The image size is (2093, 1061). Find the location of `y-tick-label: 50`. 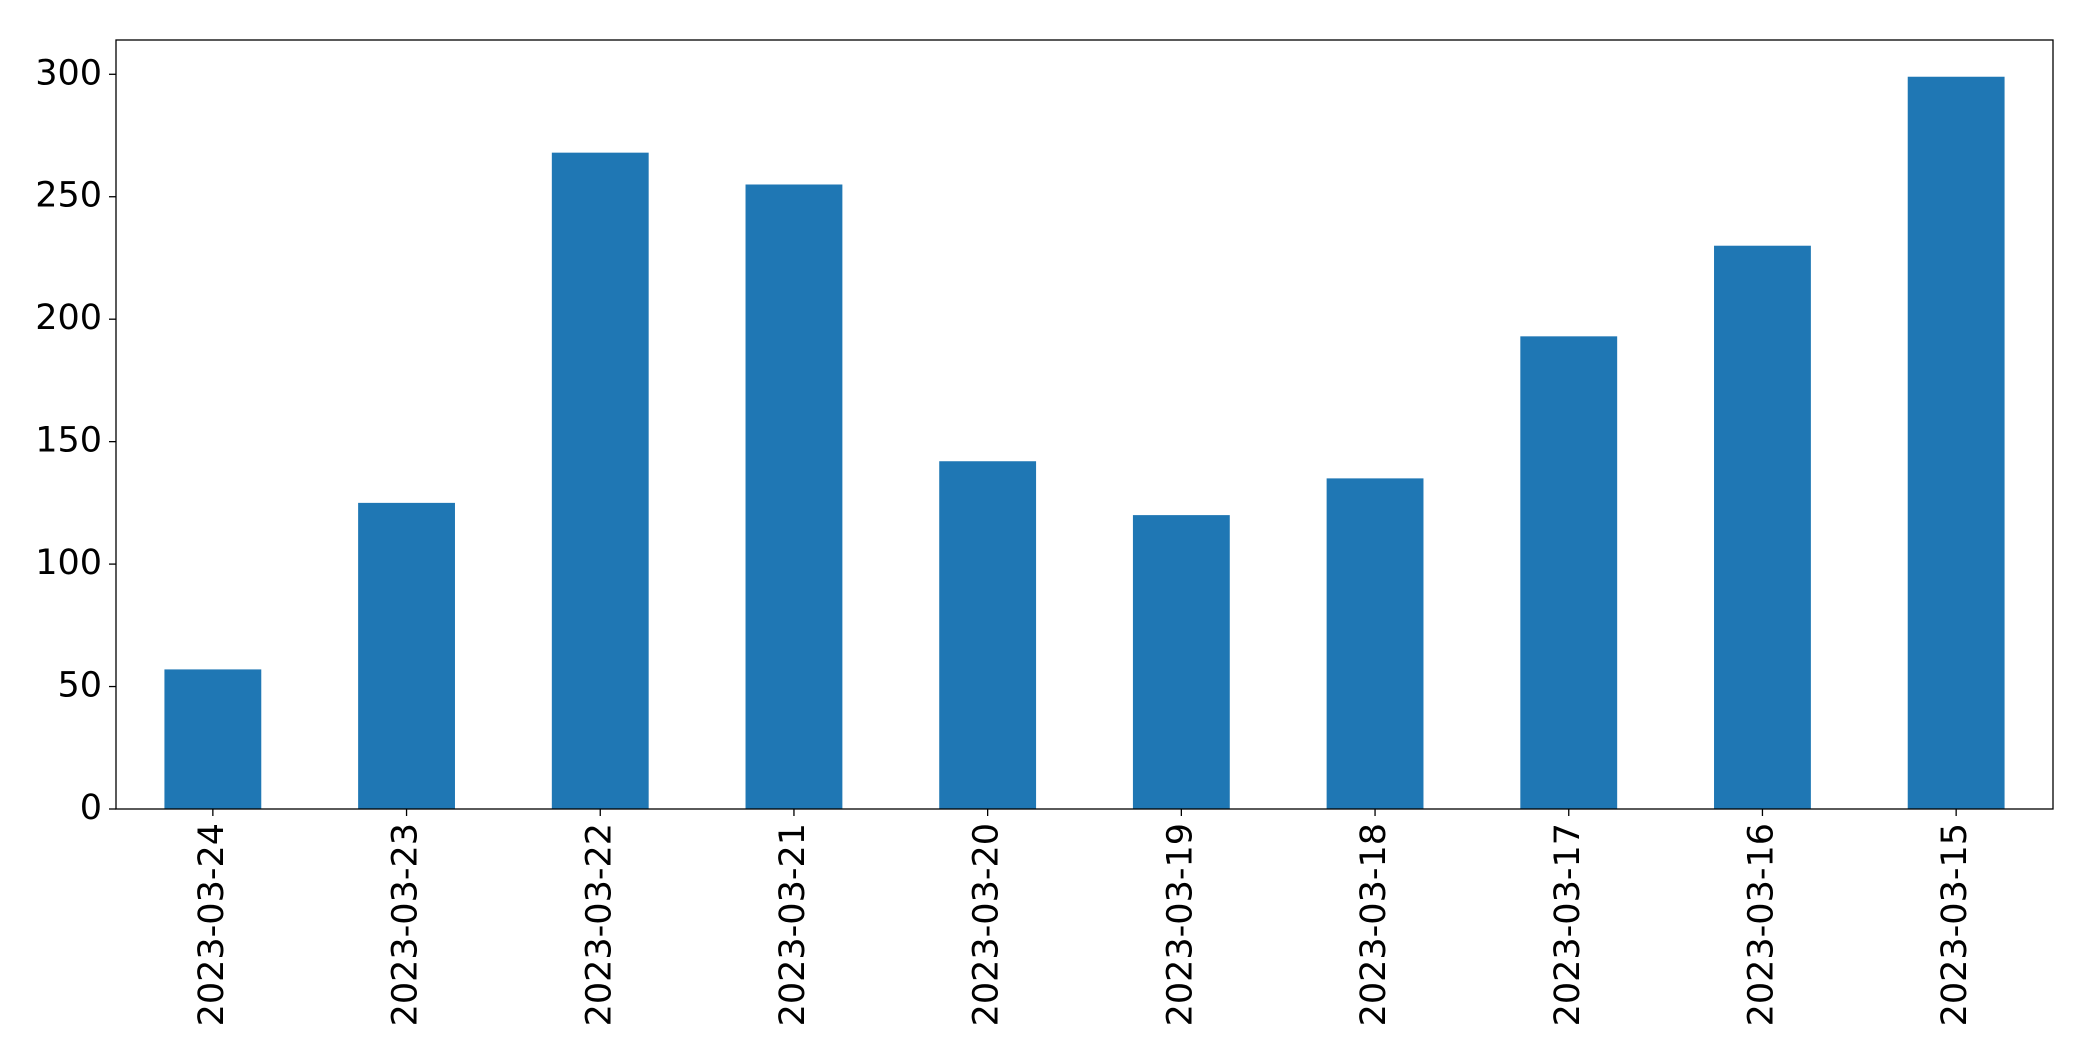

y-tick-label: 50 is located at coordinates (79, 686).